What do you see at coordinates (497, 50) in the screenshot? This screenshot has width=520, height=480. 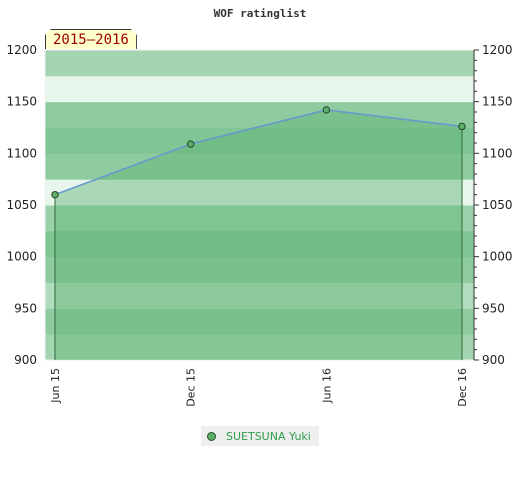 I see `y-tick-label-right: 1200` at bounding box center [497, 50].